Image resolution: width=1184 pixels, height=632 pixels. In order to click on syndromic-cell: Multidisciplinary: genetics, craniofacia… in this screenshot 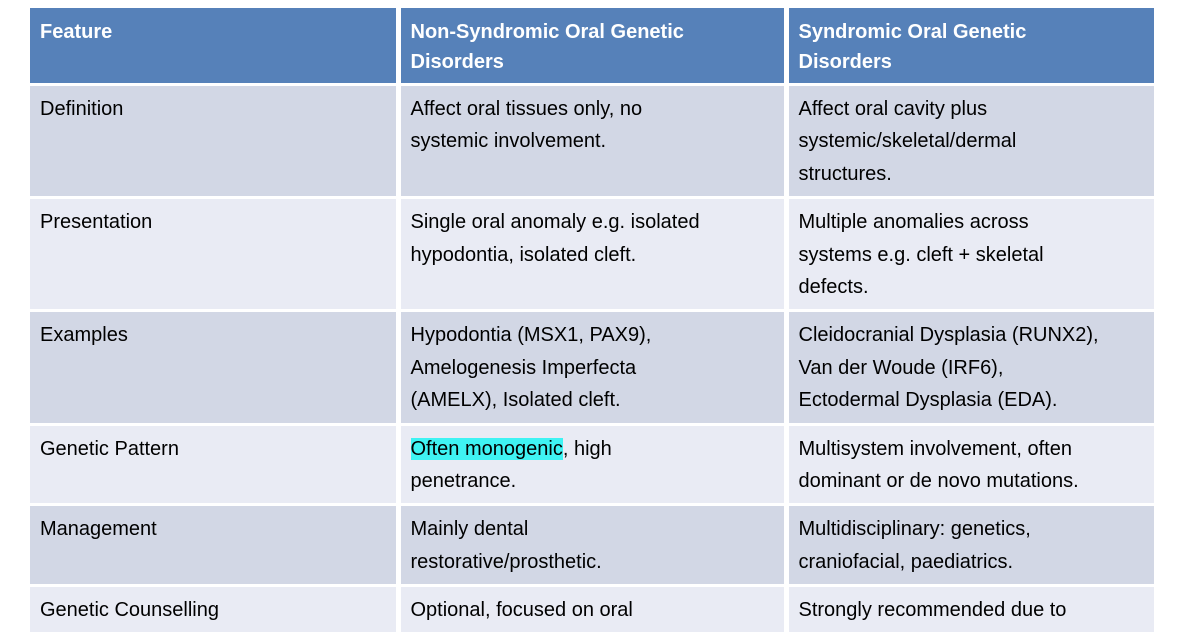, I will do `click(970, 546)`.